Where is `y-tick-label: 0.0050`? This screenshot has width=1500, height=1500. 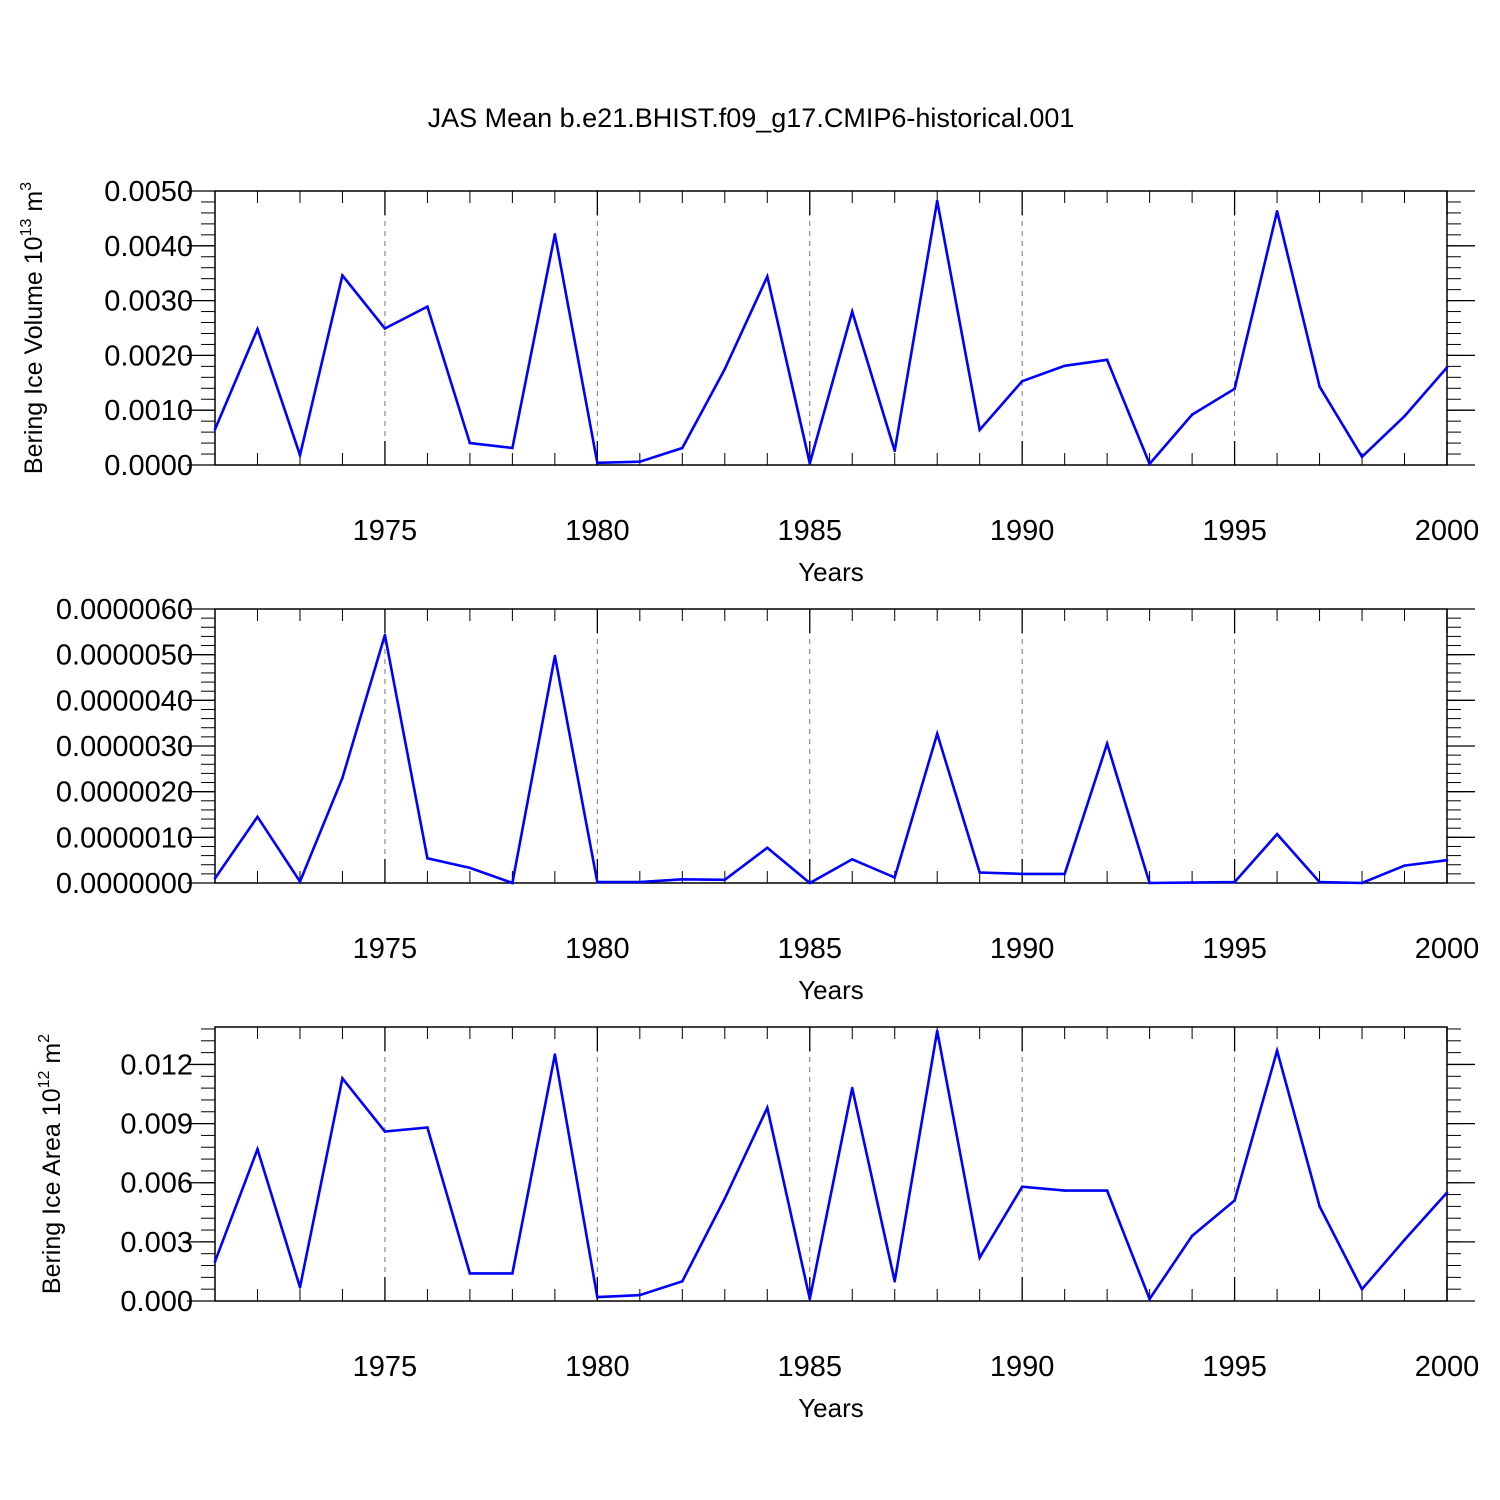
y-tick-label: 0.0050 is located at coordinates (148, 192).